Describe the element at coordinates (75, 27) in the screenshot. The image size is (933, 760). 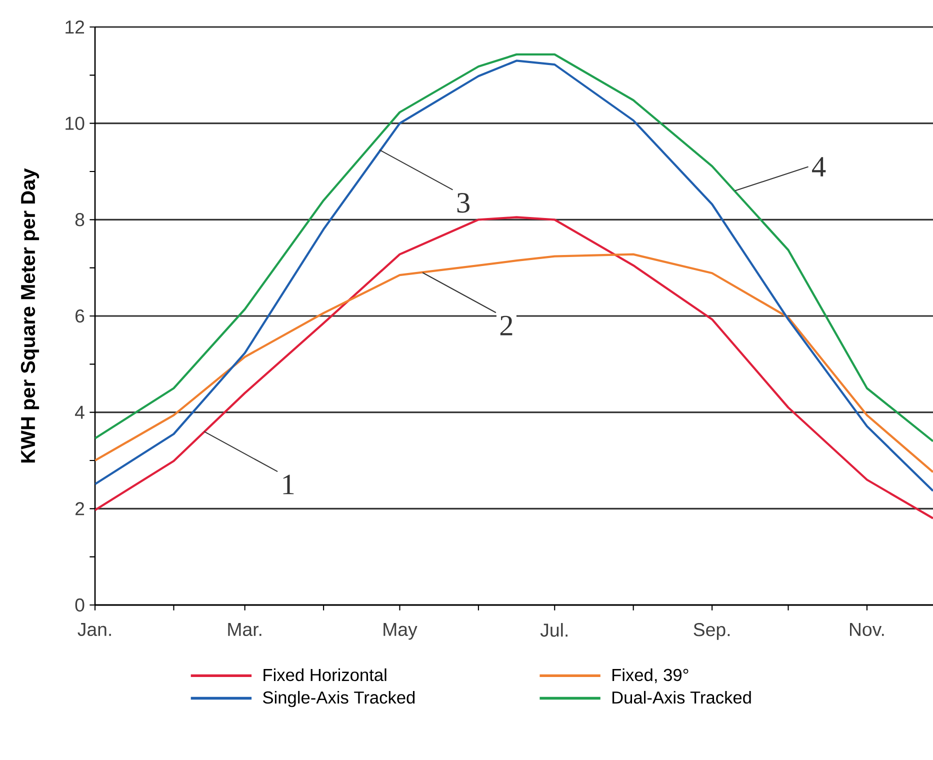
I see `y-tick-label: 12` at that location.